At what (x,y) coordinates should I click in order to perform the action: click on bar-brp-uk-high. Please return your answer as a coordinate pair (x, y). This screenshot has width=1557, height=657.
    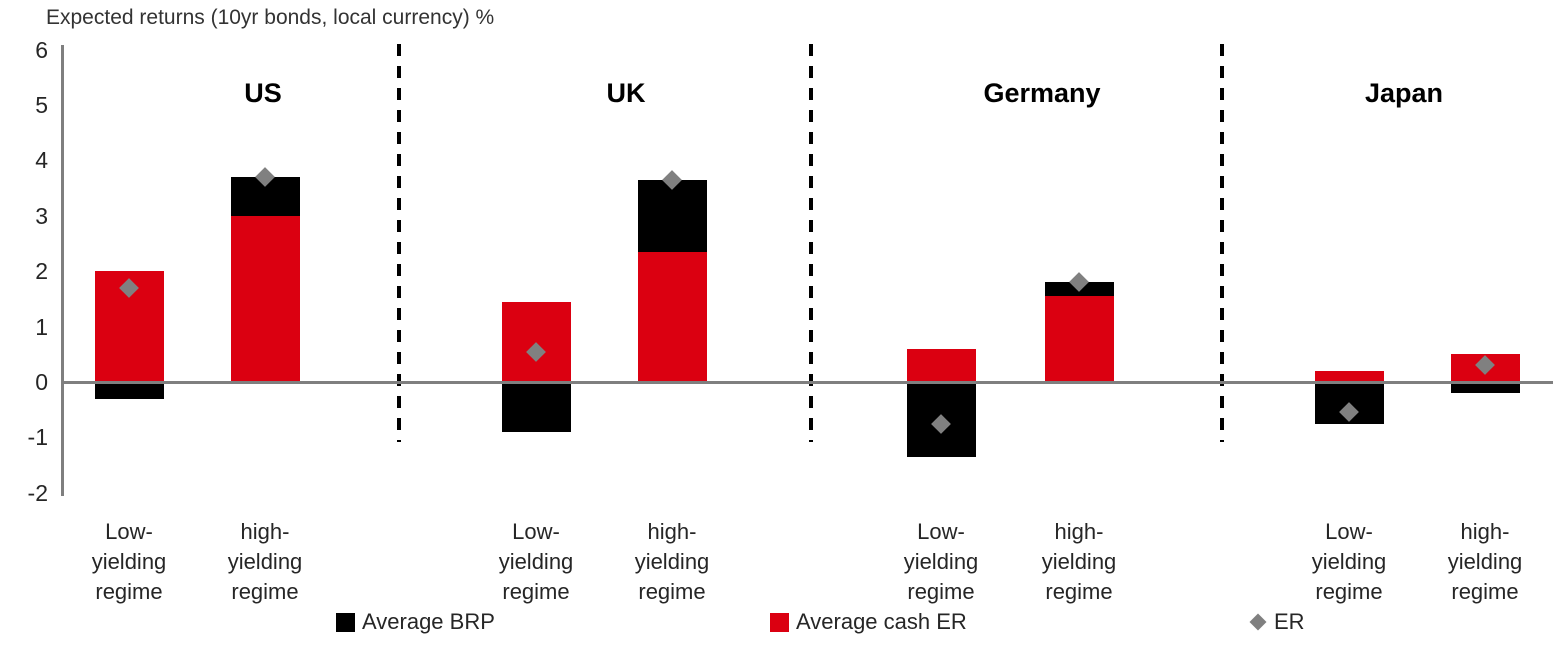
    Looking at the image, I should click on (672, 215).